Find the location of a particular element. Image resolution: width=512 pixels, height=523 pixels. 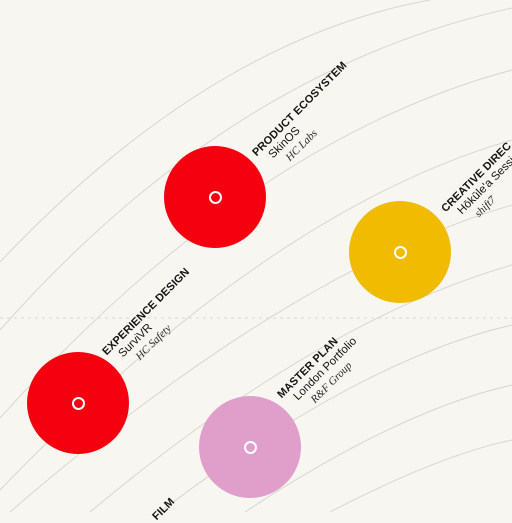

project-node-creative-direction is located at coordinates (400, 252).